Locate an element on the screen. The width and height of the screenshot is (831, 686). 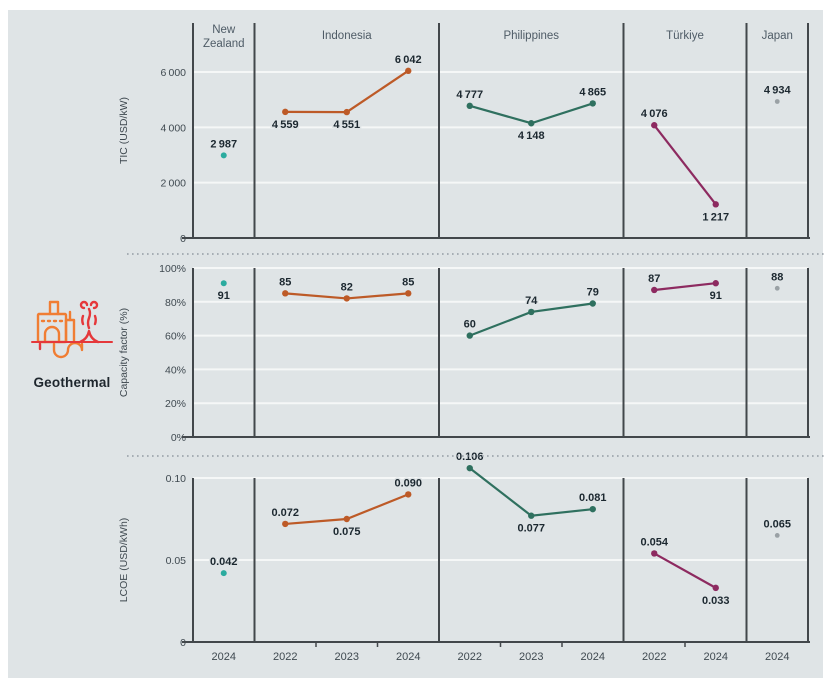
category-label: Geothermal is located at coordinates (72, 382).